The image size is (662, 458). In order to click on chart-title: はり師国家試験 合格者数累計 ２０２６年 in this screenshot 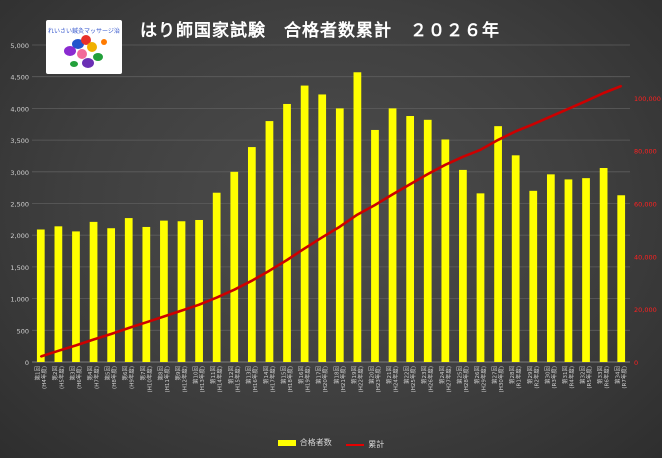, I will do `click(320, 31)`.